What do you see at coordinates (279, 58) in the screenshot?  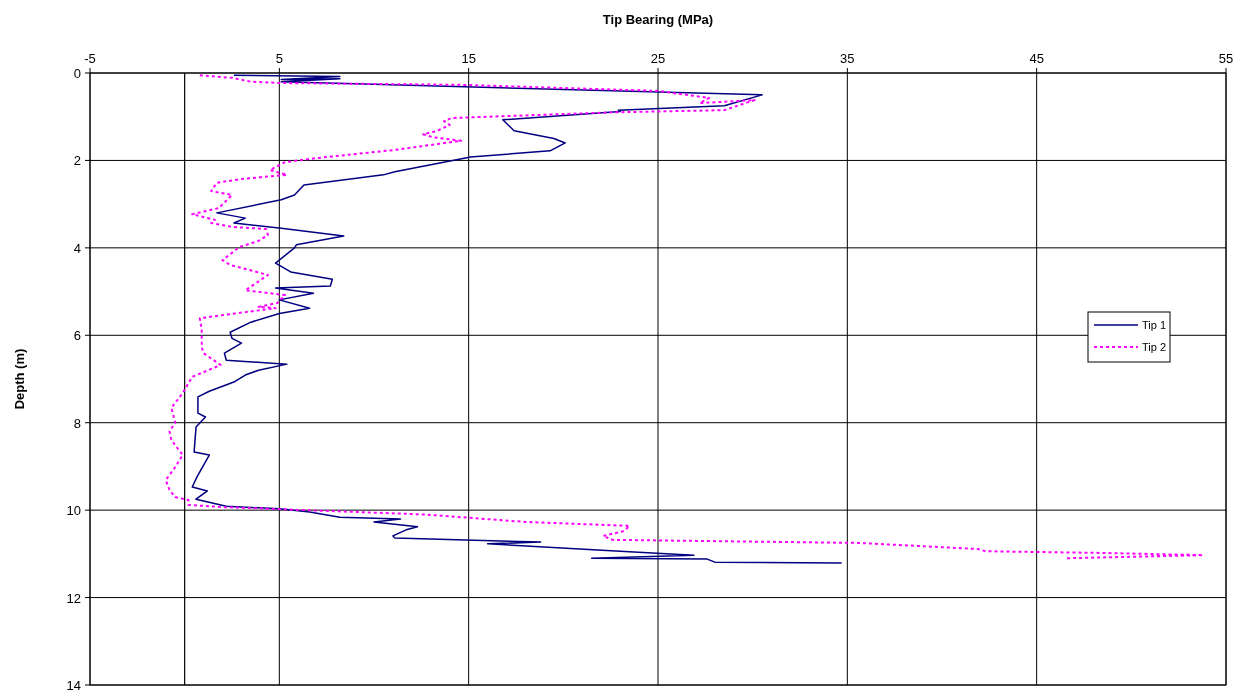 I see `x-tick-label: 5` at bounding box center [279, 58].